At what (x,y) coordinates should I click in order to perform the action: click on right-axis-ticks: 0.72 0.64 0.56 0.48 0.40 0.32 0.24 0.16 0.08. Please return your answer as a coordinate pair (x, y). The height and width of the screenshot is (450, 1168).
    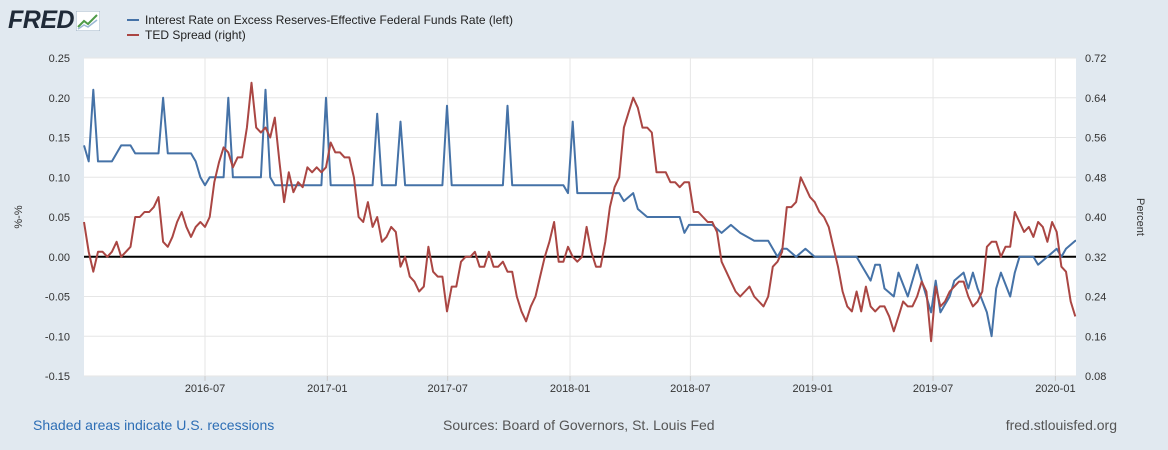
    Looking at the image, I should click on (1095, 218).